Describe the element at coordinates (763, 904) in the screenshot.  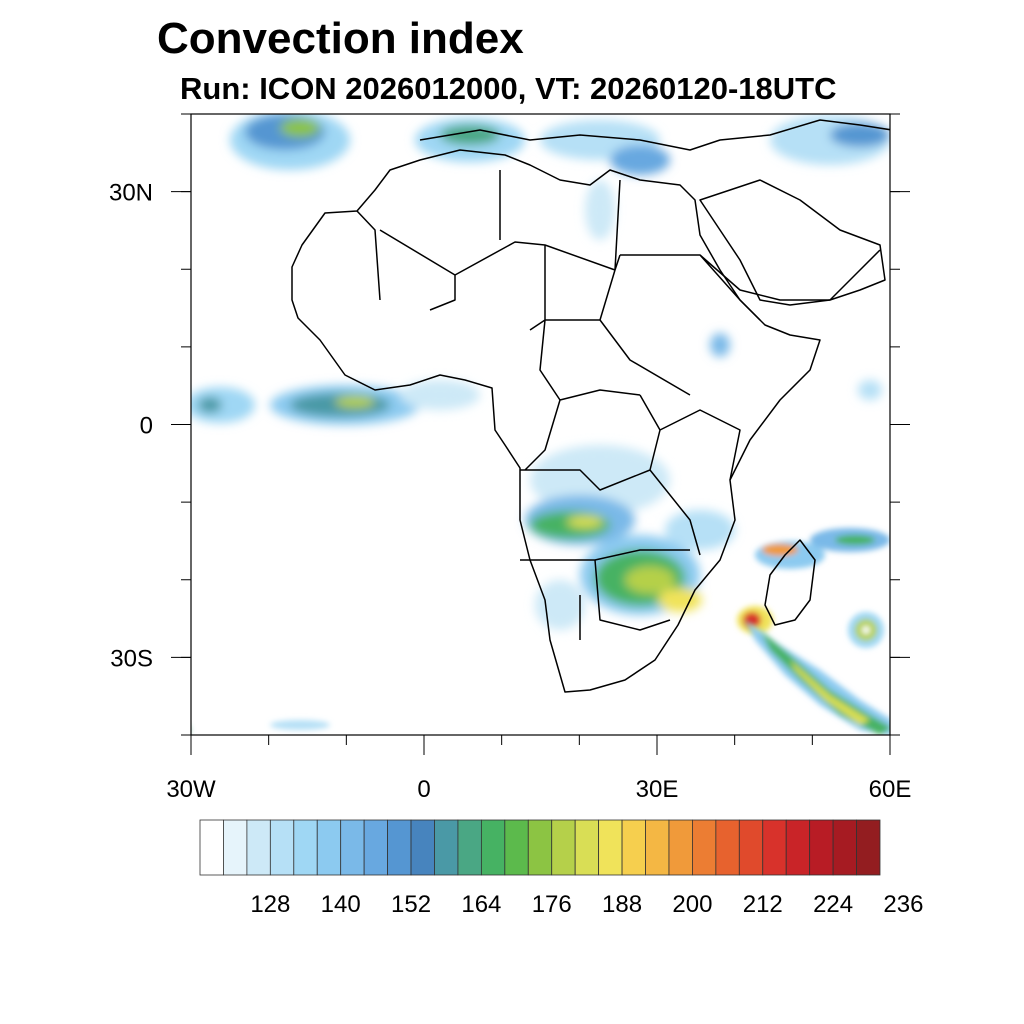
I see `colorbar-label: 212` at that location.